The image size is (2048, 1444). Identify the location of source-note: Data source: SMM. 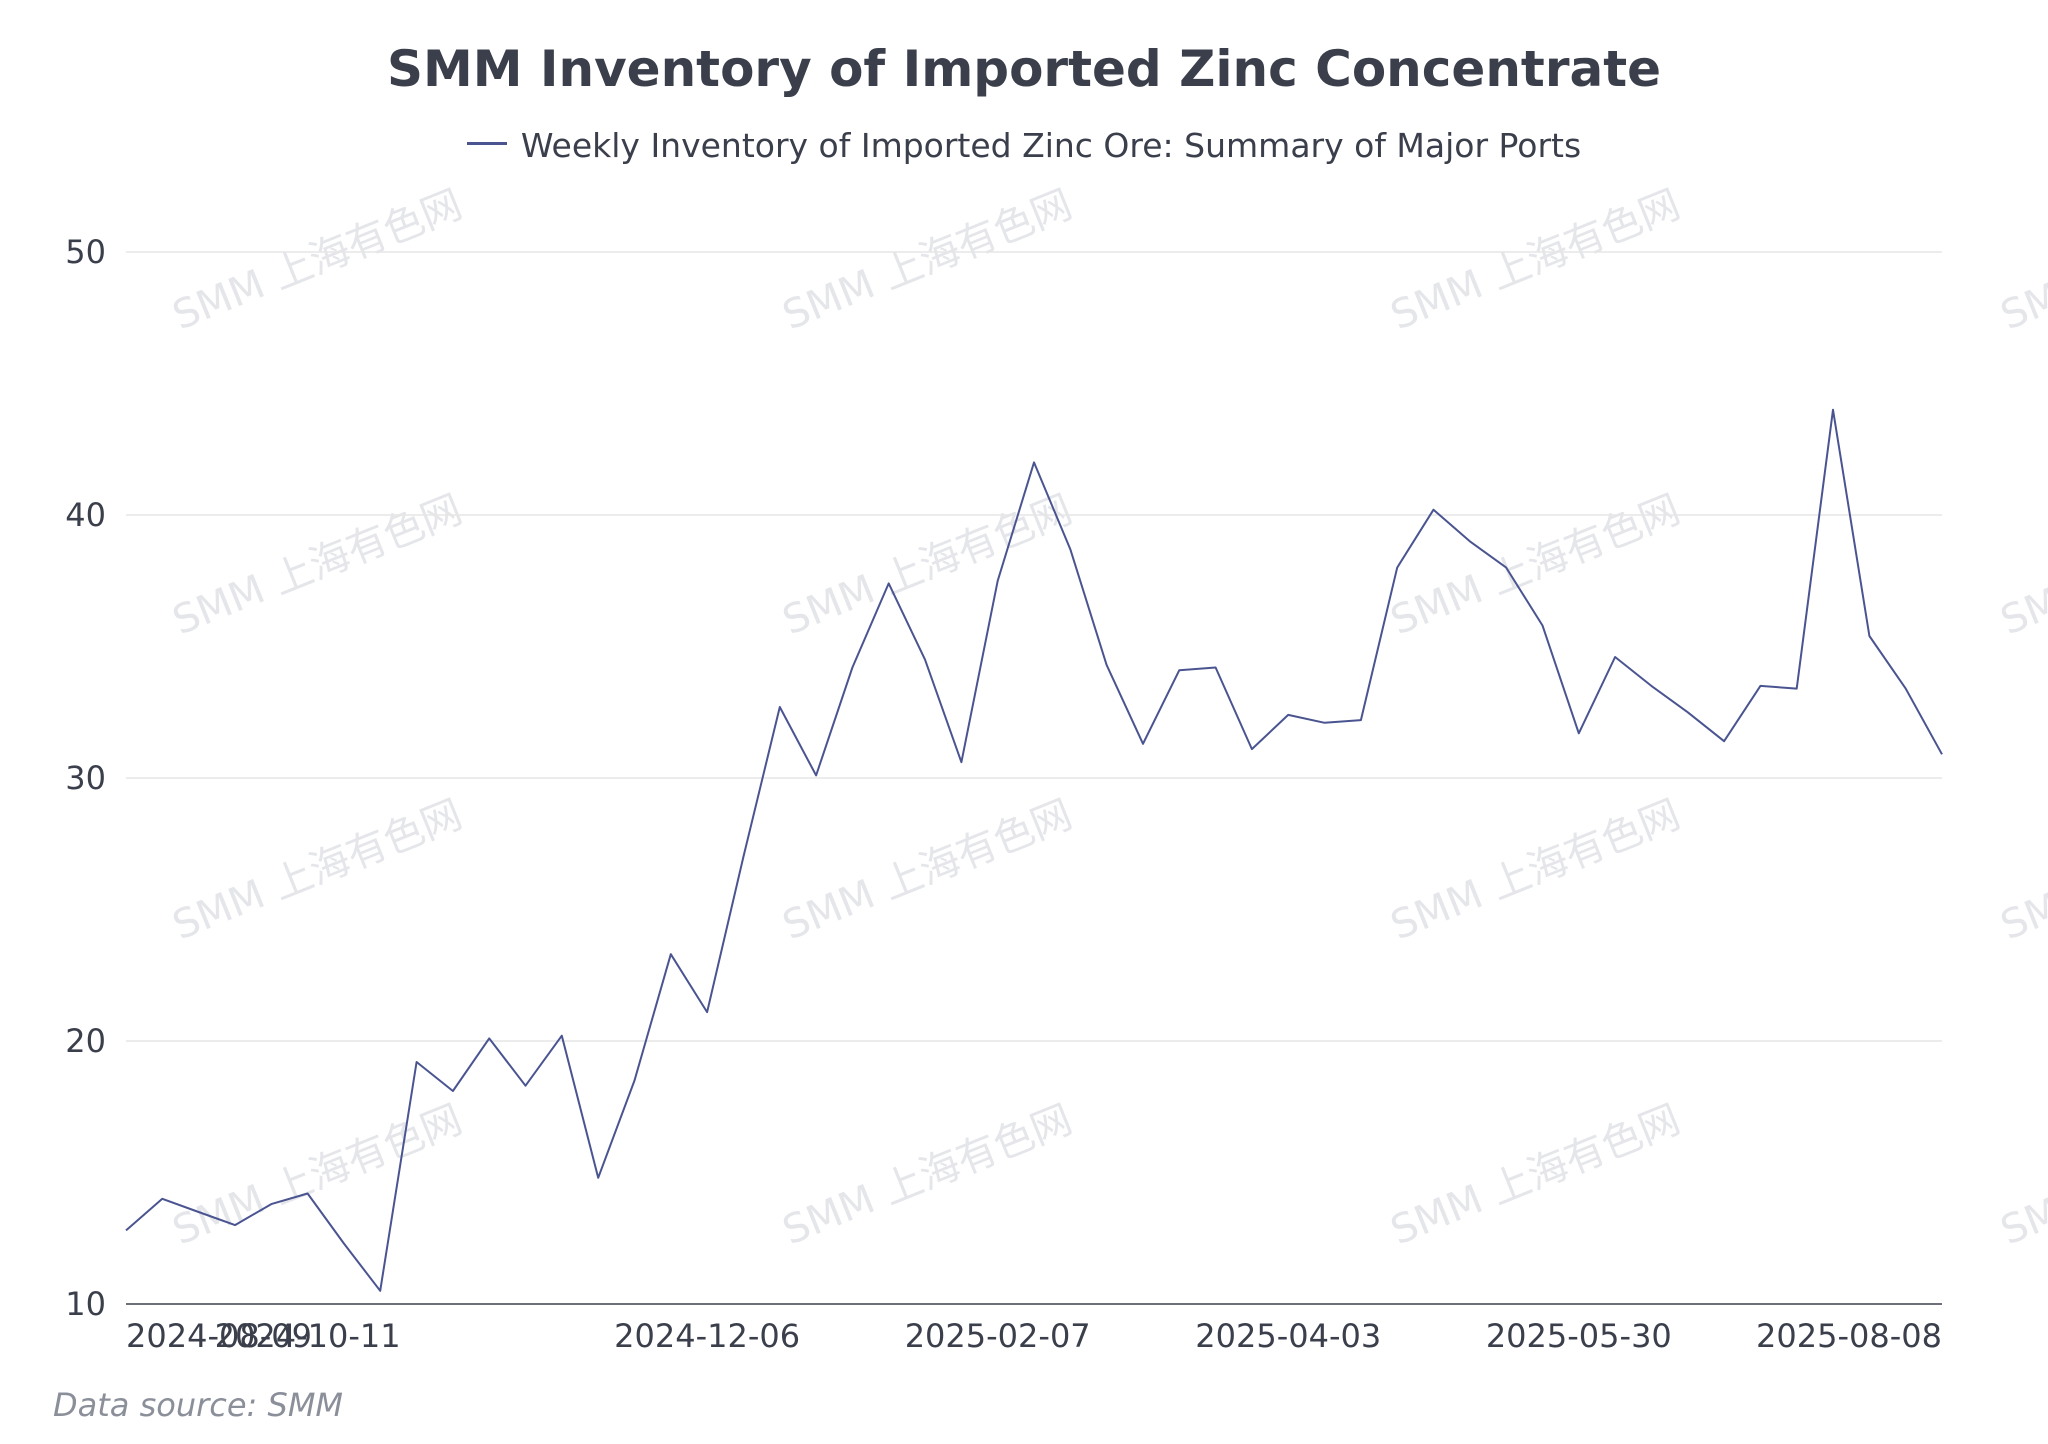
(198, 1405).